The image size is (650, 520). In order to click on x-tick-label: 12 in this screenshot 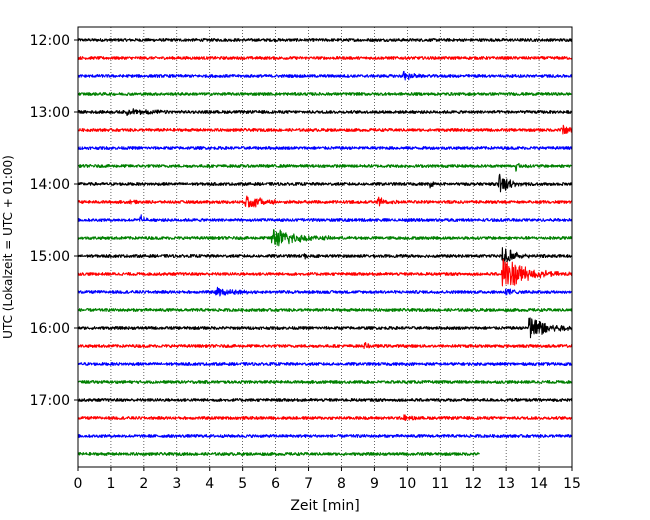, I will do `click(473, 484)`.